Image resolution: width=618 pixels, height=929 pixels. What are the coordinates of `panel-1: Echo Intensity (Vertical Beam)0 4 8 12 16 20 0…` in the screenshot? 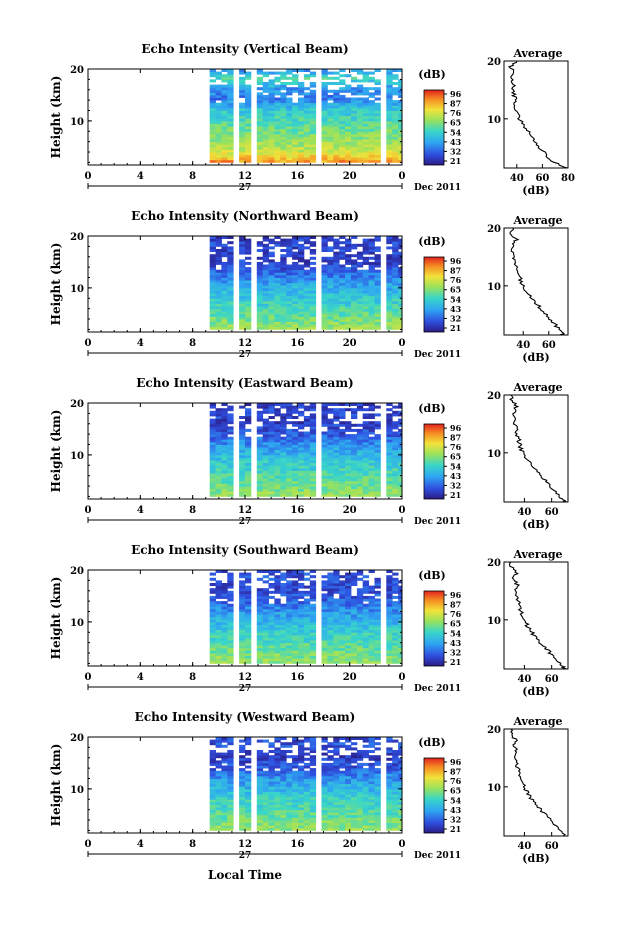 It's located at (312, 119).